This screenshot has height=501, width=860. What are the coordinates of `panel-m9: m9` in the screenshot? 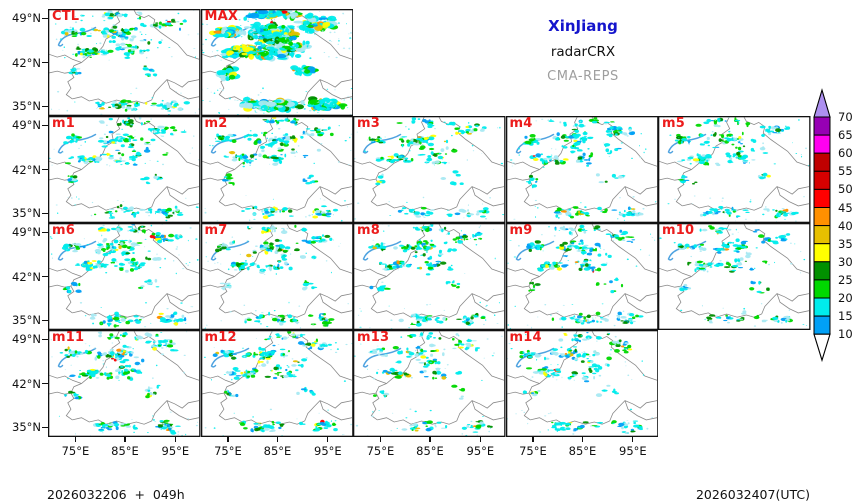 It's located at (581, 276).